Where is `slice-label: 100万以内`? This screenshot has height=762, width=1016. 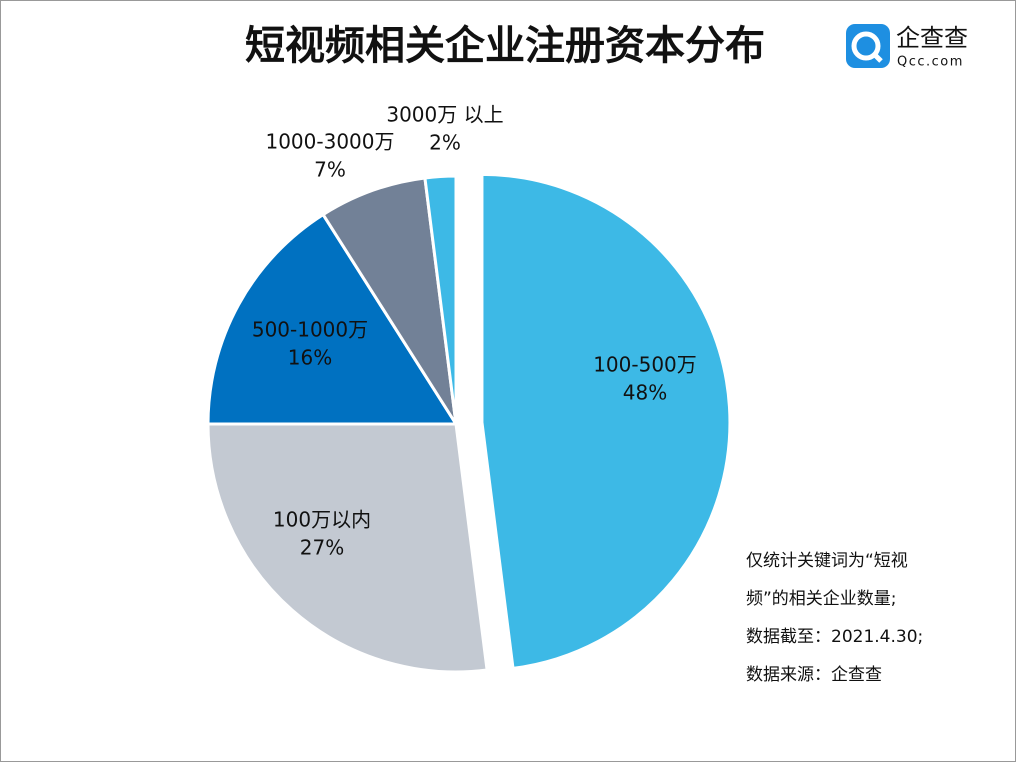
slice-label: 100万以内 is located at coordinates (322, 520).